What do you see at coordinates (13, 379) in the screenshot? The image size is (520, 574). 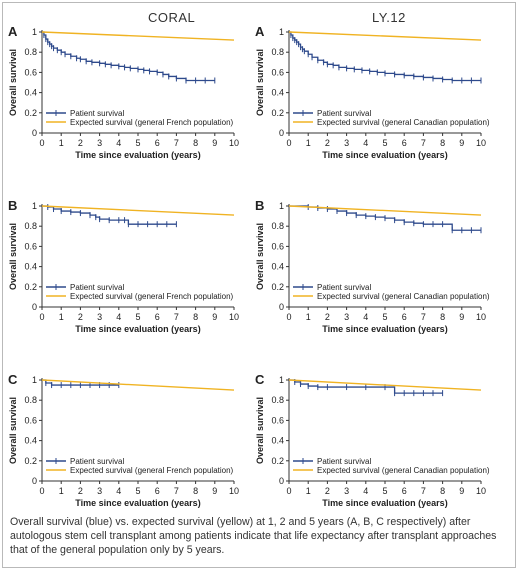 I see `panel-letter: C` at bounding box center [13, 379].